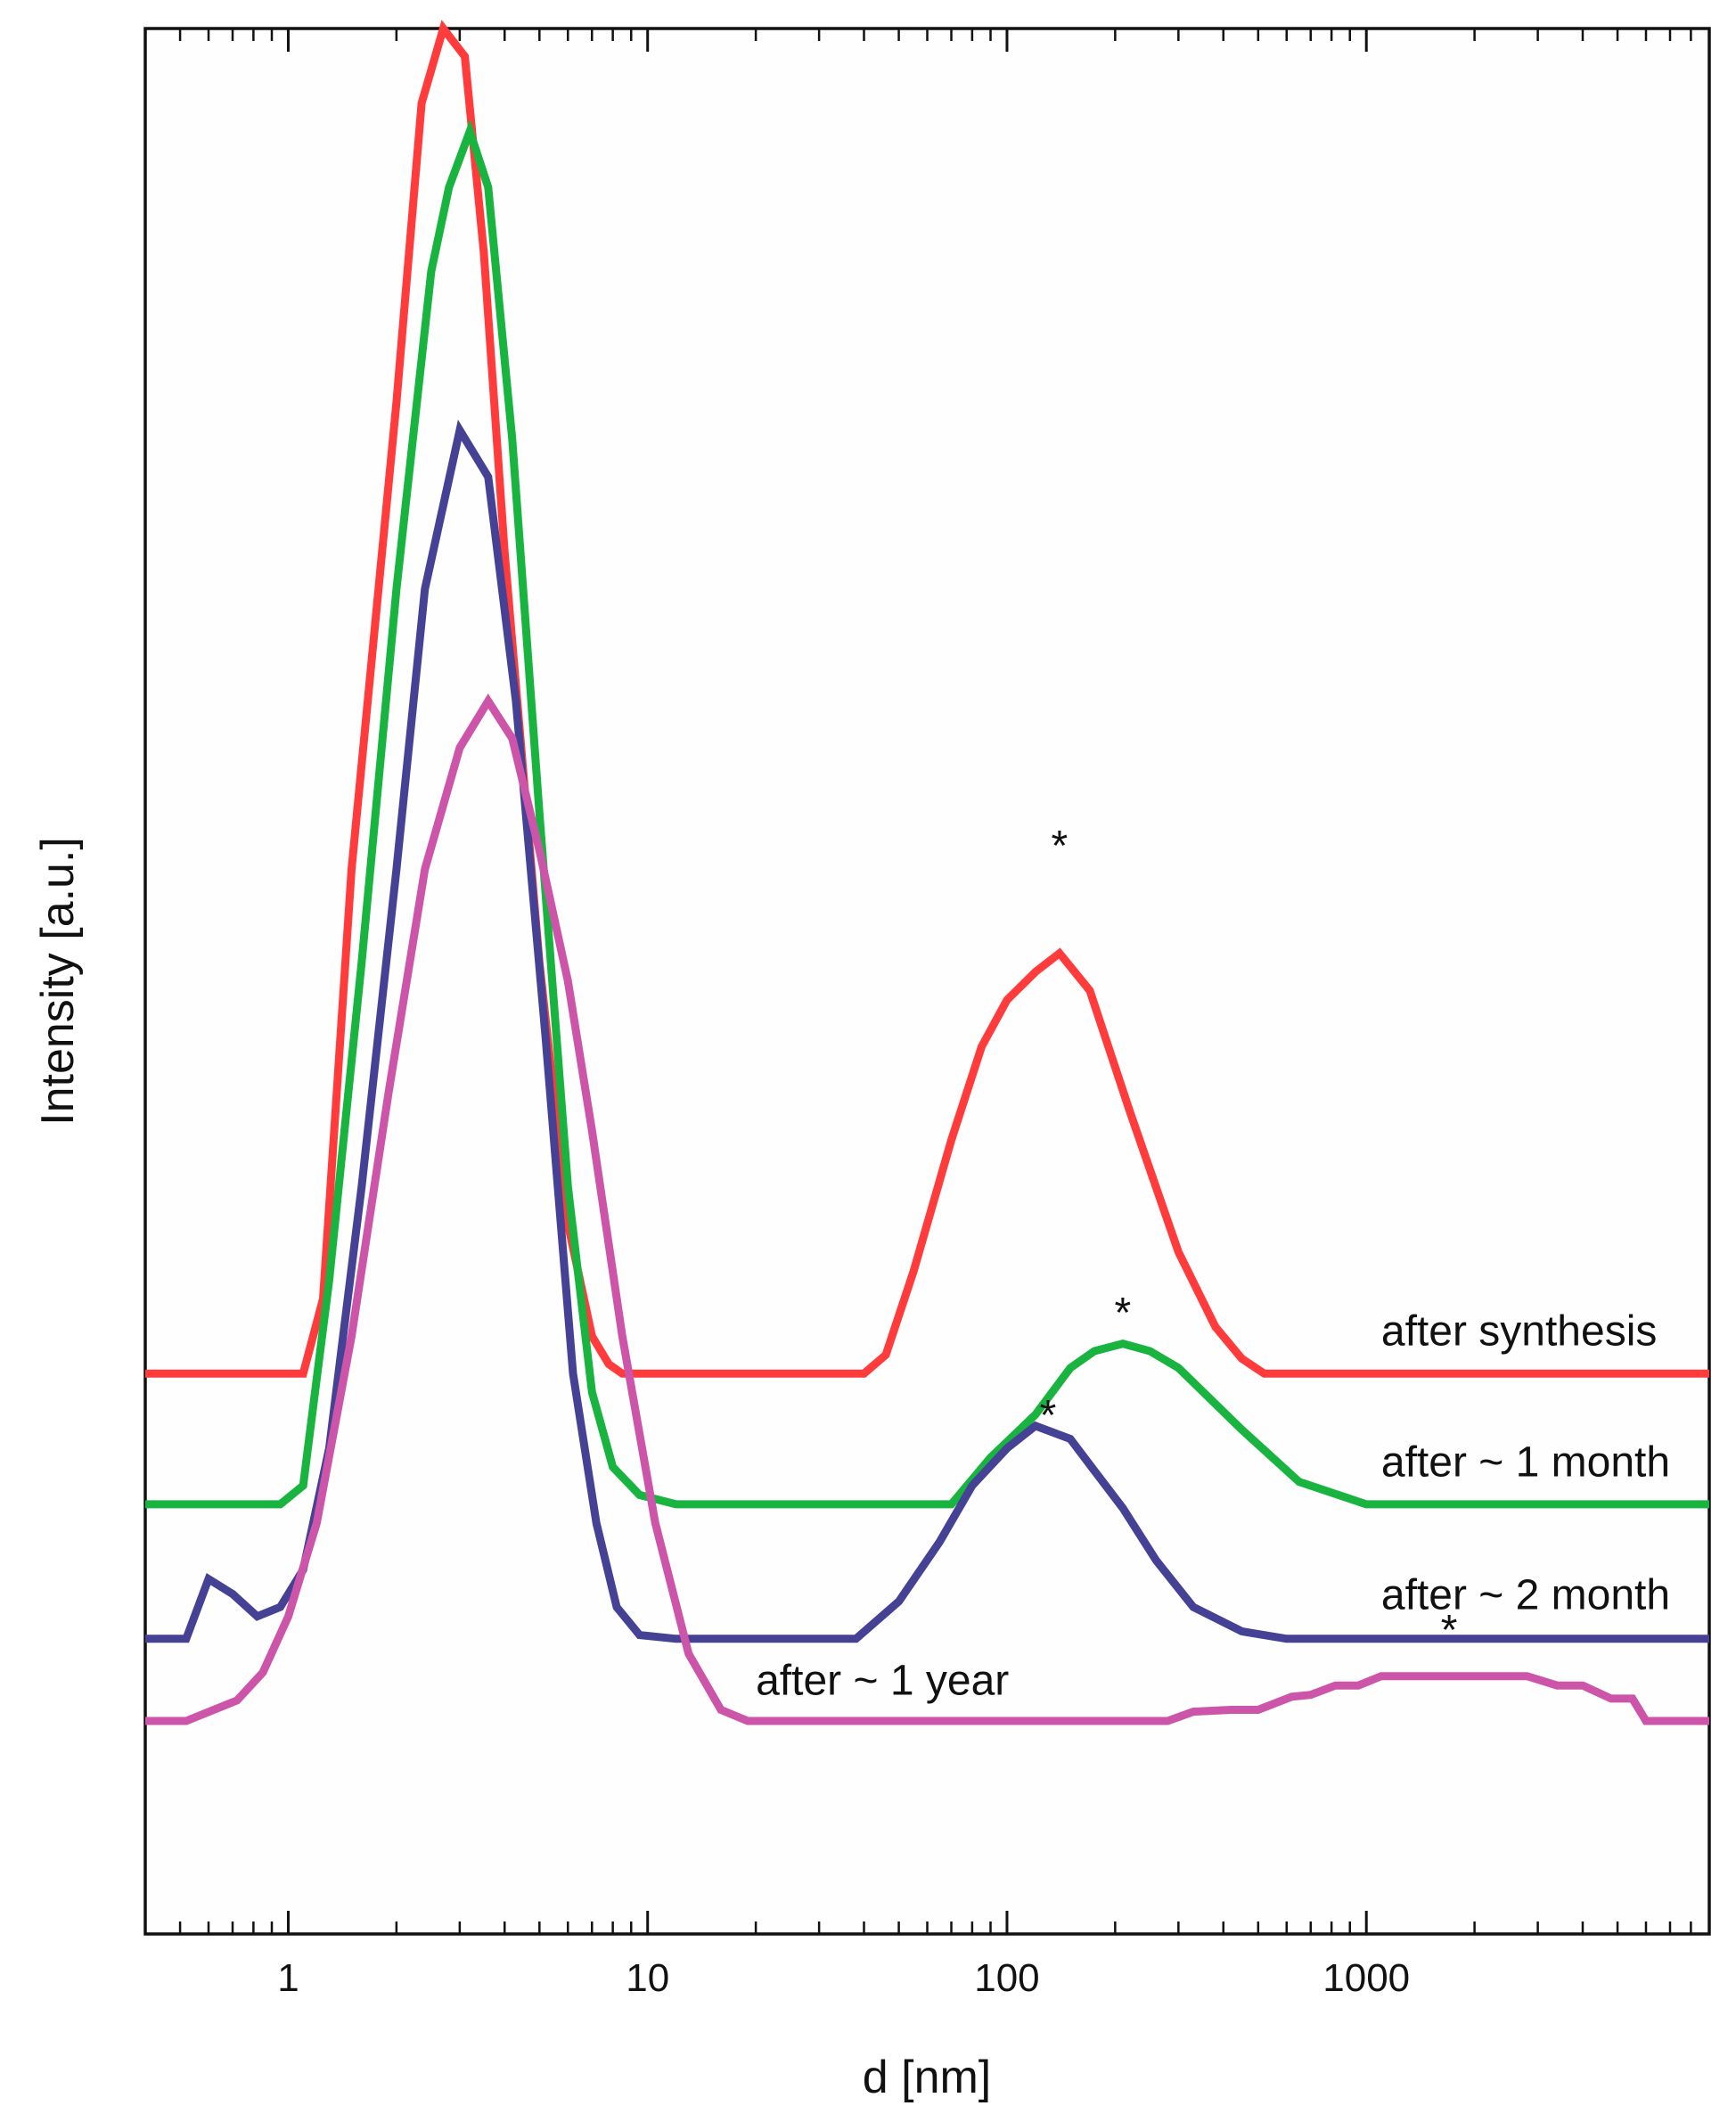 The height and width of the screenshot is (2114, 1736). I want to click on series-label: after synthesis, so click(1519, 1332).